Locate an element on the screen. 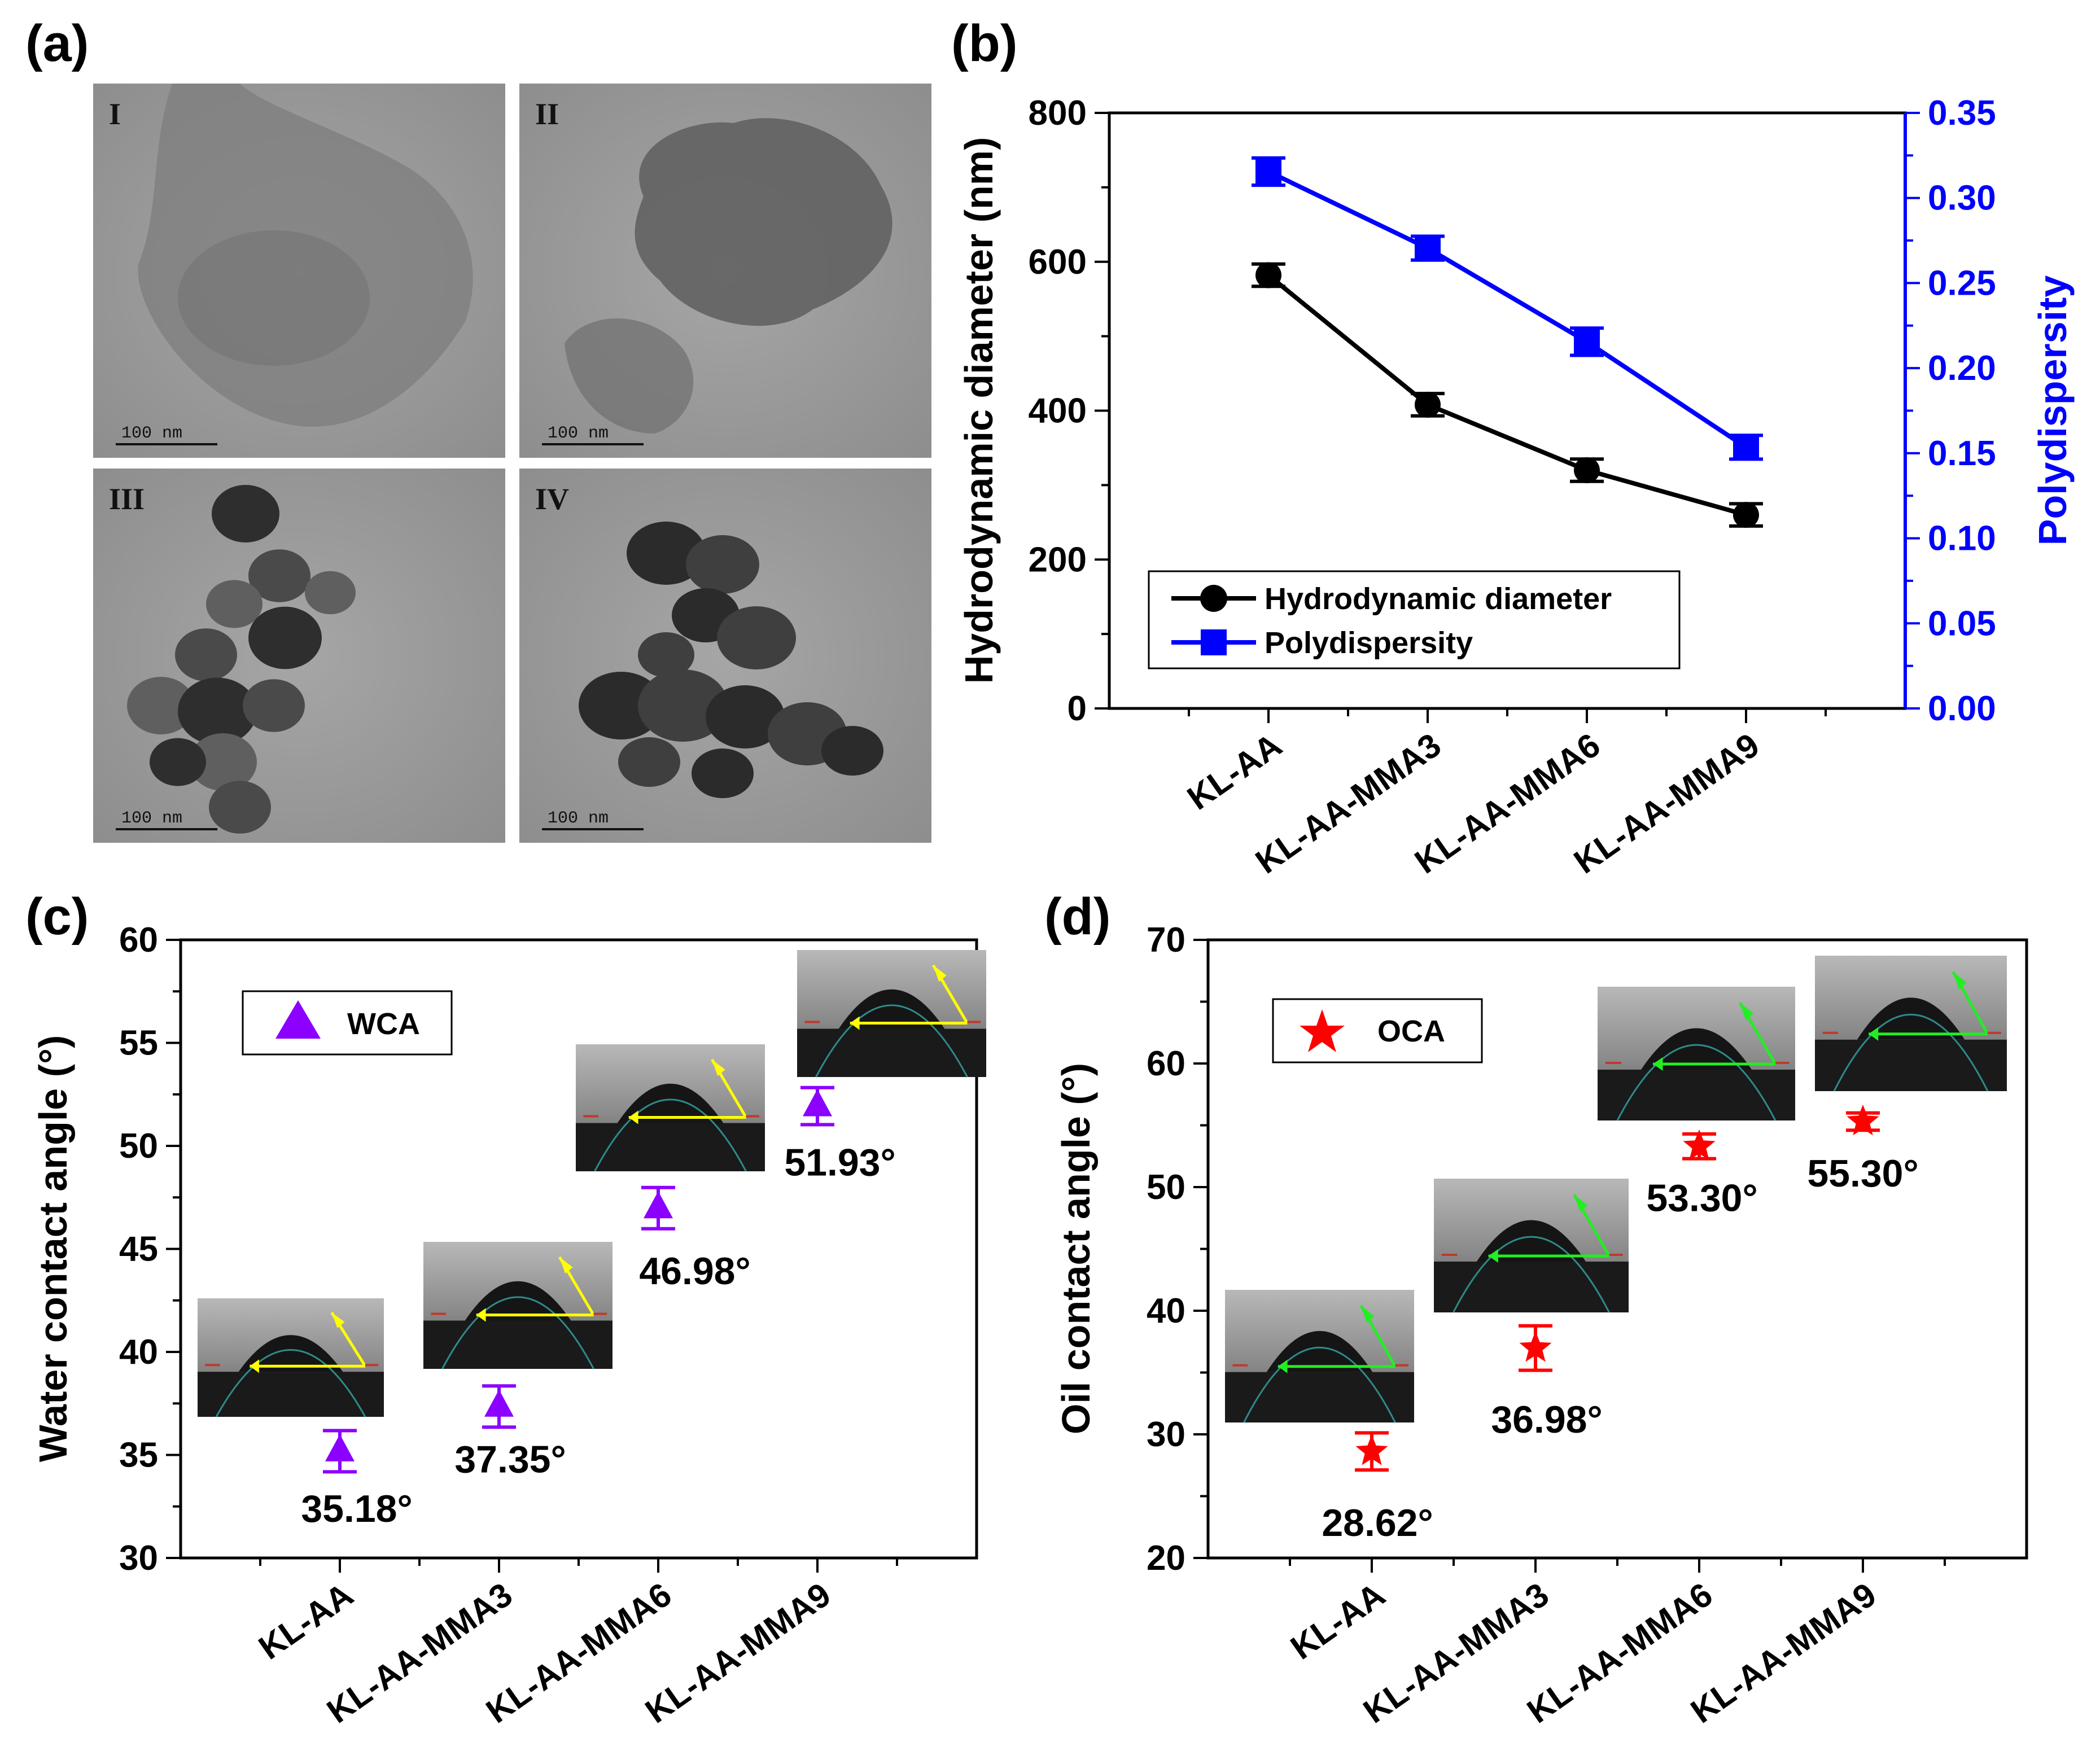 Image resolution: width=2100 pixels, height=1764 pixels. chart-d-y-tick-label: 60 is located at coordinates (1166, 1063).